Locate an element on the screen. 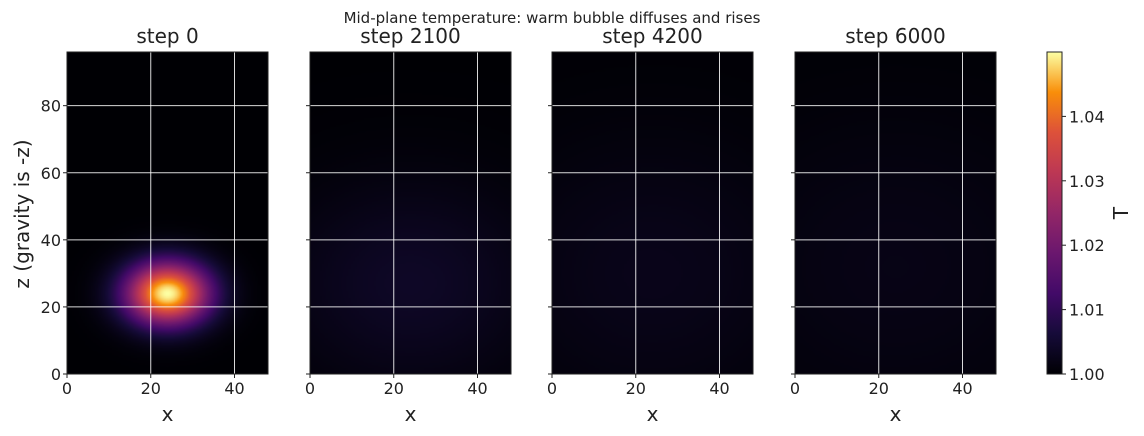 The width and height of the screenshot is (1144, 436). y-tick-label: 60 is located at coordinates (51, 173).